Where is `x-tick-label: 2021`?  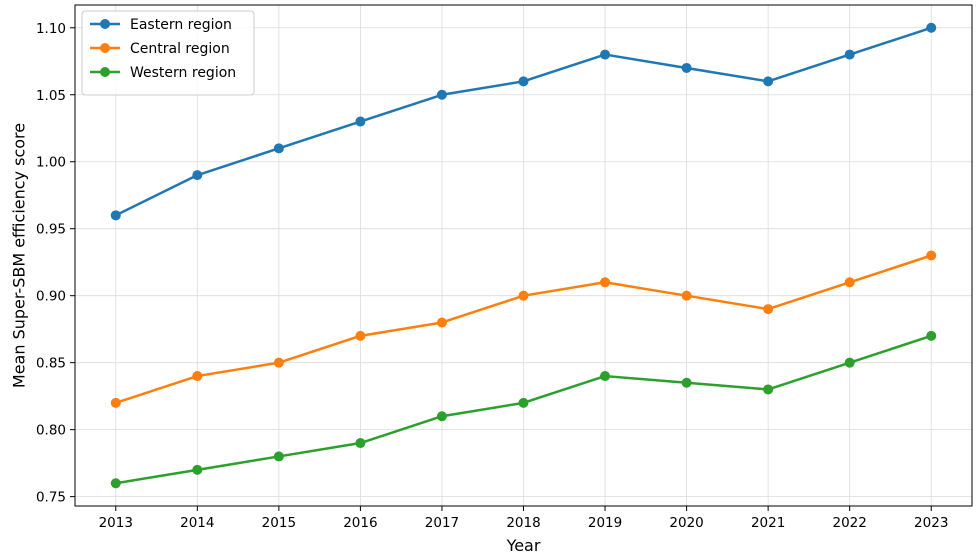
x-tick-label: 2021 is located at coordinates (768, 523).